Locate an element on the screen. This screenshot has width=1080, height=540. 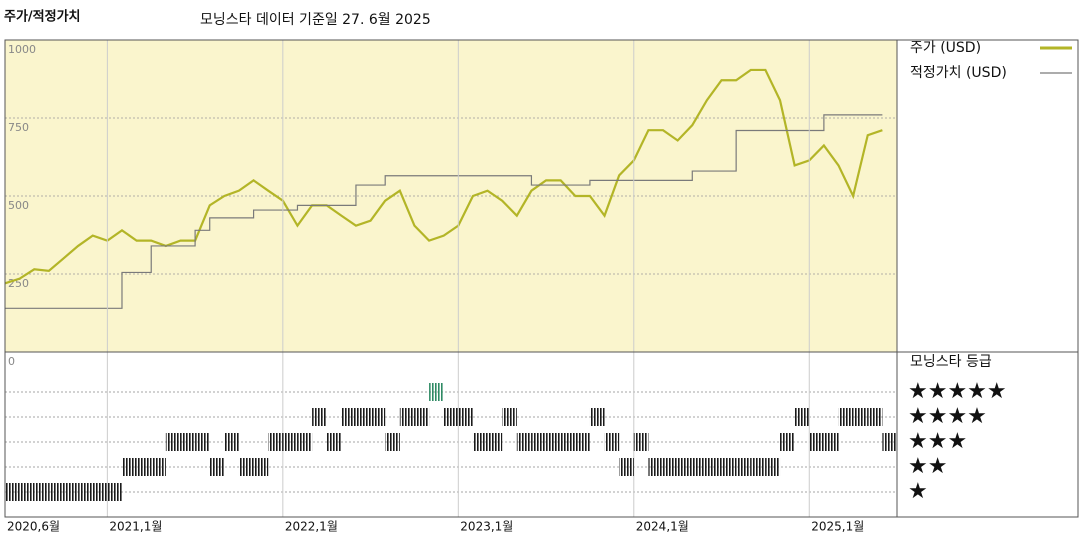
x-tick-label: 2025,1월 is located at coordinates (837, 527).